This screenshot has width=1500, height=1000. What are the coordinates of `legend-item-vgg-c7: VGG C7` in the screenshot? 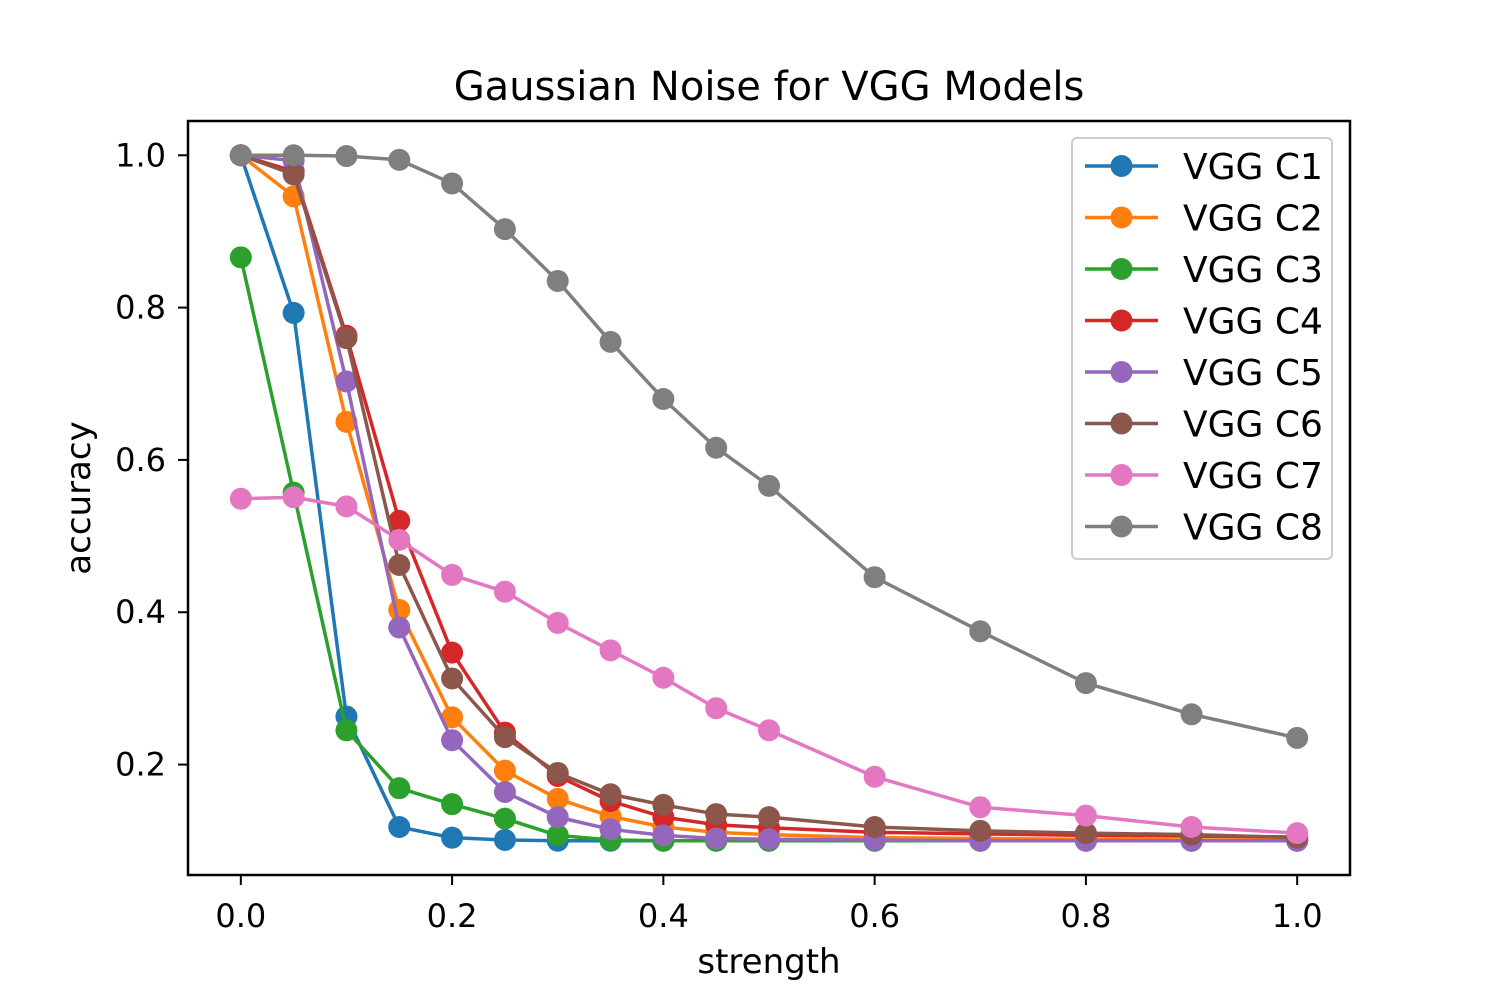 It's located at (1204, 476).